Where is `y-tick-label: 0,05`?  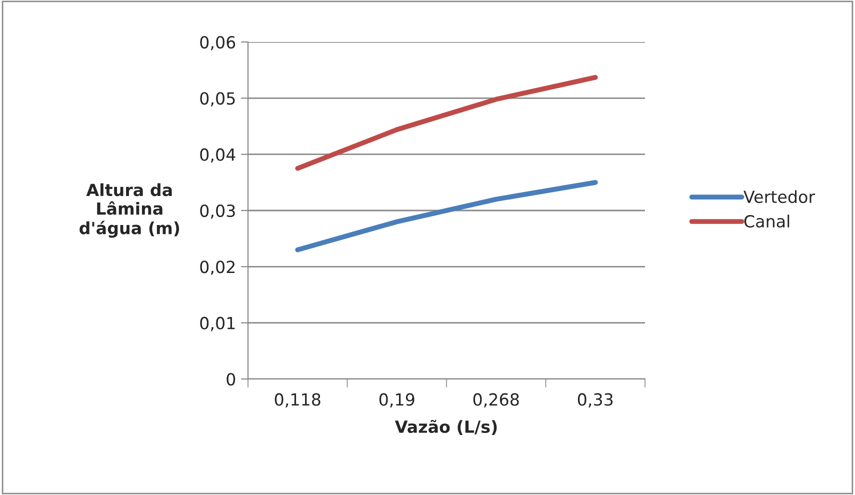 y-tick-label: 0,05 is located at coordinates (217, 99).